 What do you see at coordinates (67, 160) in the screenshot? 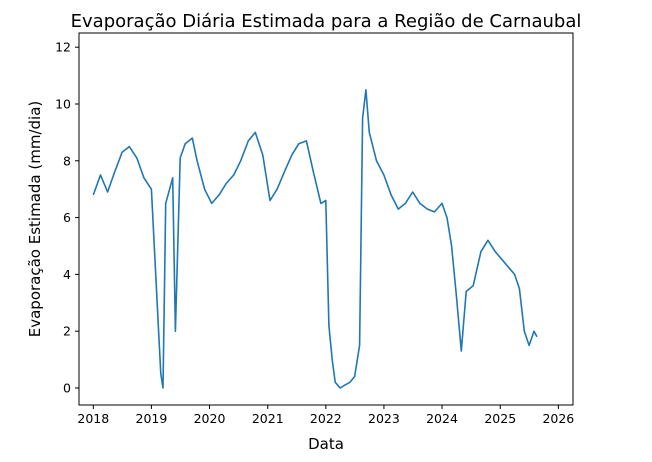
I see `y-tick-label: 8` at bounding box center [67, 160].